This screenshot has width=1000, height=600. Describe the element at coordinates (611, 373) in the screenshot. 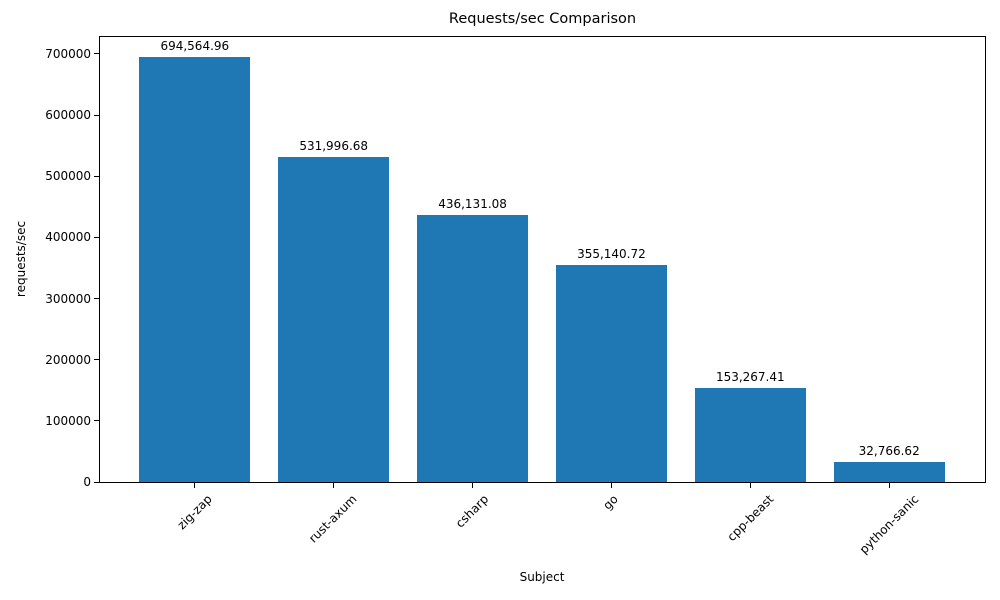

I see `bar-go` at that location.